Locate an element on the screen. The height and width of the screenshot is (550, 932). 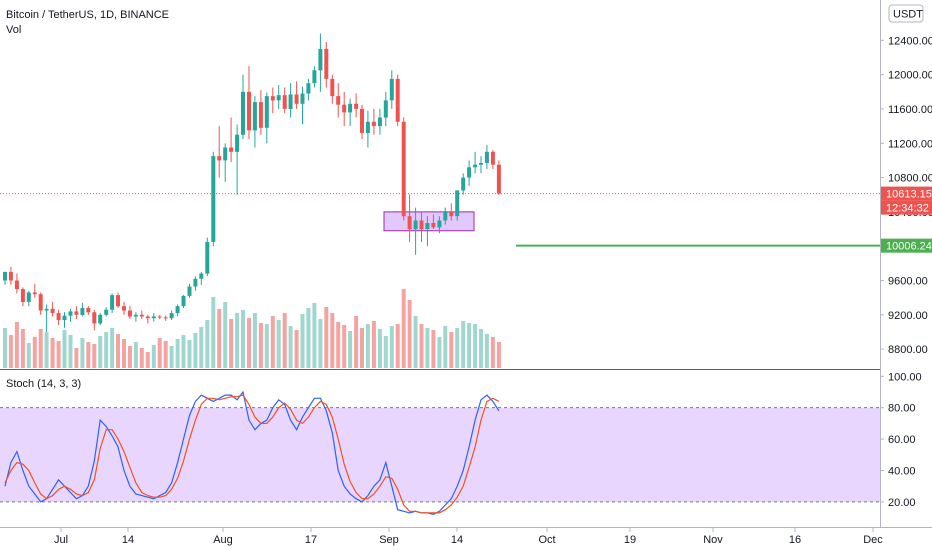
last-price-value: 10613.15 is located at coordinates (909, 195).